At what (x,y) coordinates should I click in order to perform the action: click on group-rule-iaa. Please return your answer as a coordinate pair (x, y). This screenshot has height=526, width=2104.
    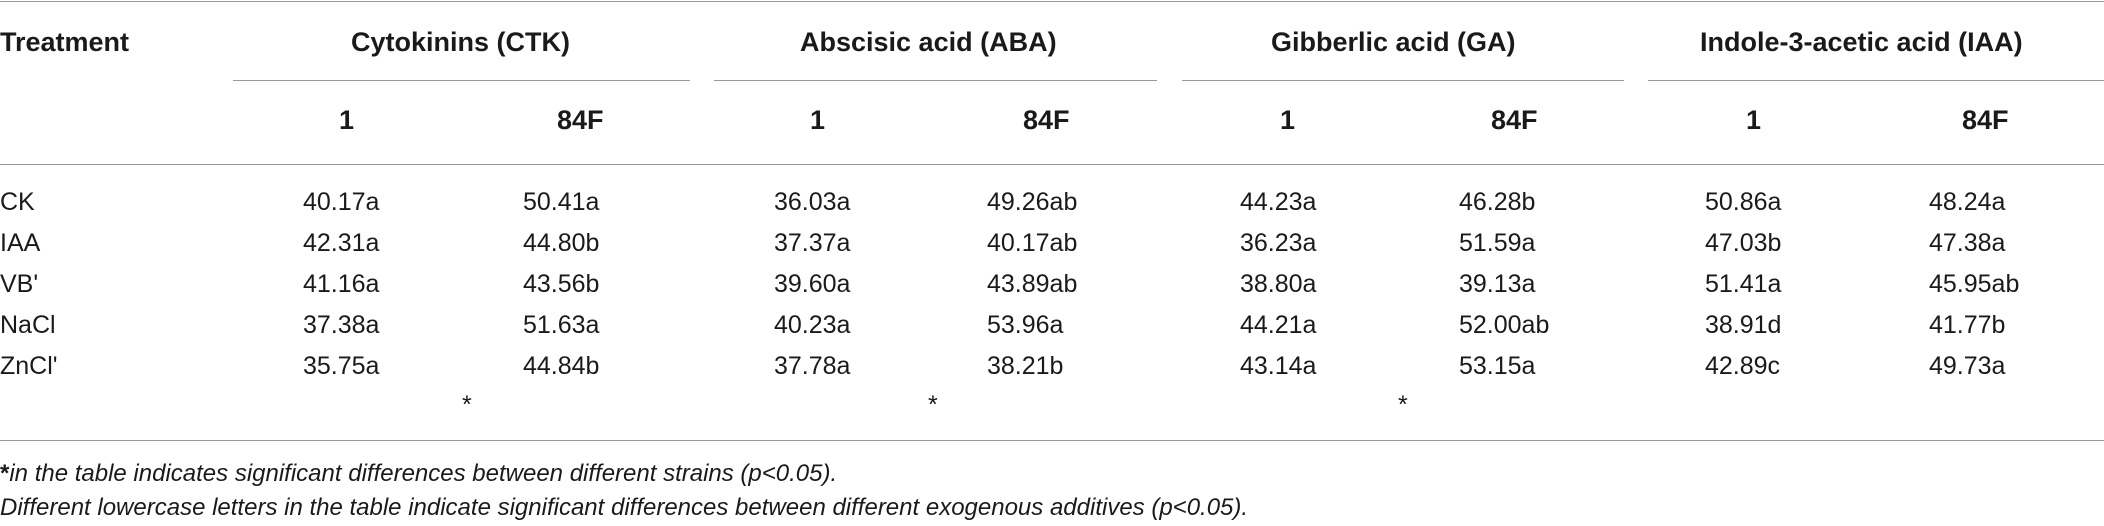
    Looking at the image, I should click on (1876, 80).